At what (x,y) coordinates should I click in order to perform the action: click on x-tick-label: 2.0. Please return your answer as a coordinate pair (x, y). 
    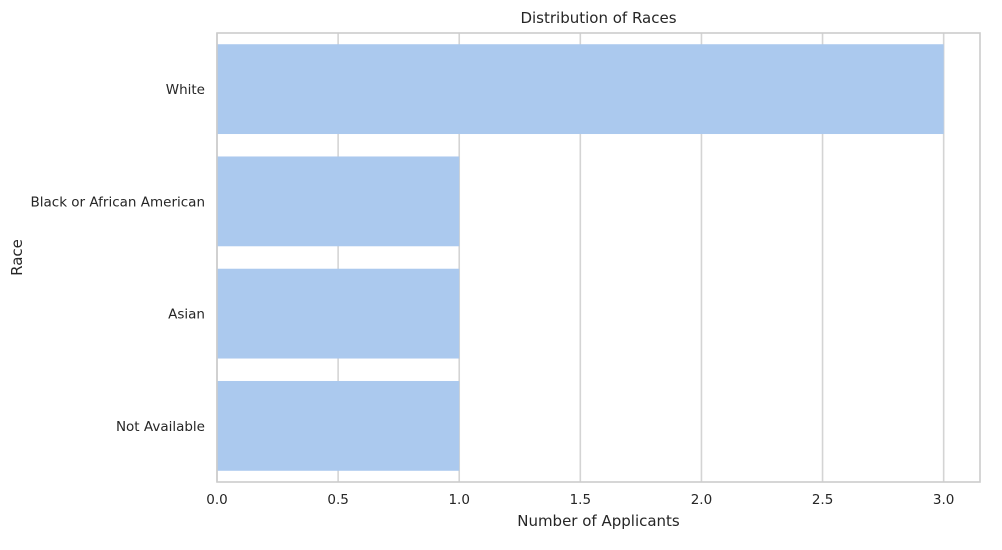
    Looking at the image, I should click on (701, 500).